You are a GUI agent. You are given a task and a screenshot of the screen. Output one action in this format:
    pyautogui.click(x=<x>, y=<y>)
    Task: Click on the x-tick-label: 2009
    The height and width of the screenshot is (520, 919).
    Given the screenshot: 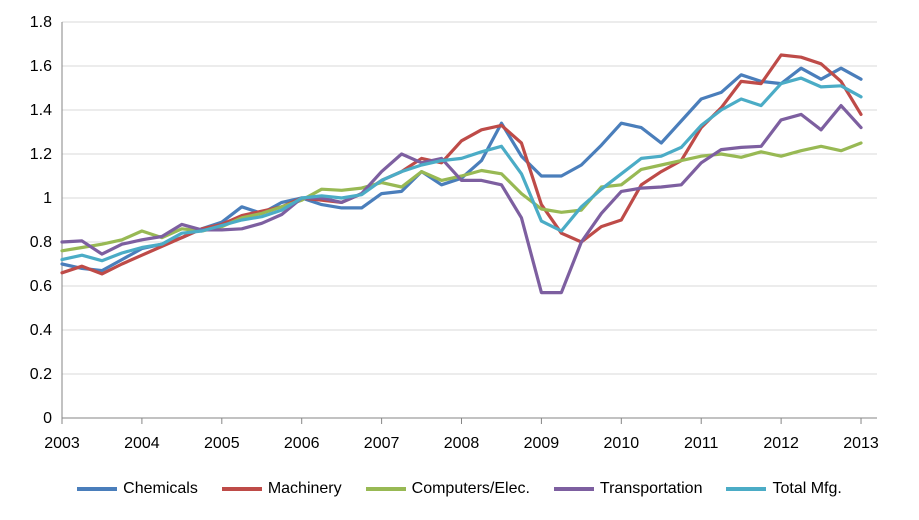 What is the action you would take?
    pyautogui.click(x=542, y=443)
    